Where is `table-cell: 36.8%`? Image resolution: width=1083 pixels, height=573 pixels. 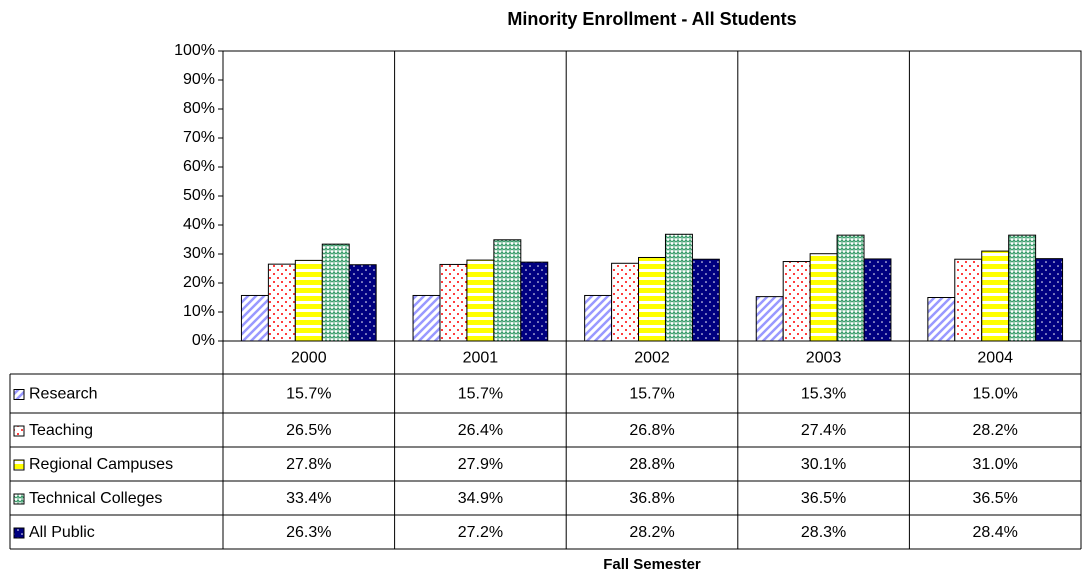 table-cell: 36.8% is located at coordinates (651, 498).